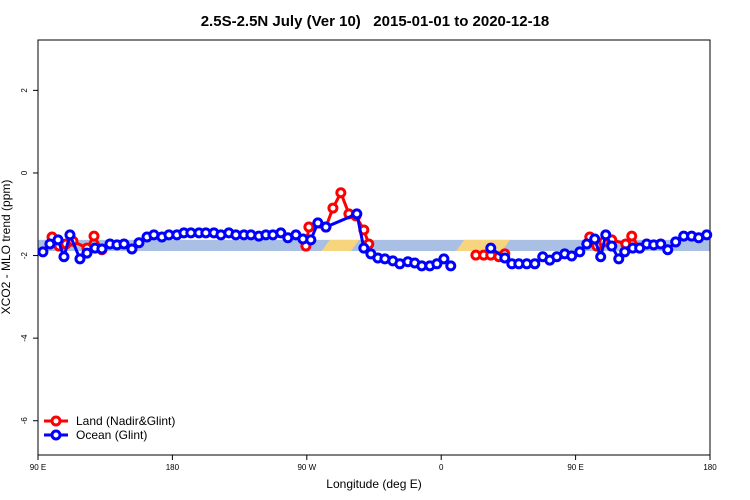 The image size is (750, 500). Describe the element at coordinates (24, 90) in the screenshot. I see `y-tick-label: 2` at that location.